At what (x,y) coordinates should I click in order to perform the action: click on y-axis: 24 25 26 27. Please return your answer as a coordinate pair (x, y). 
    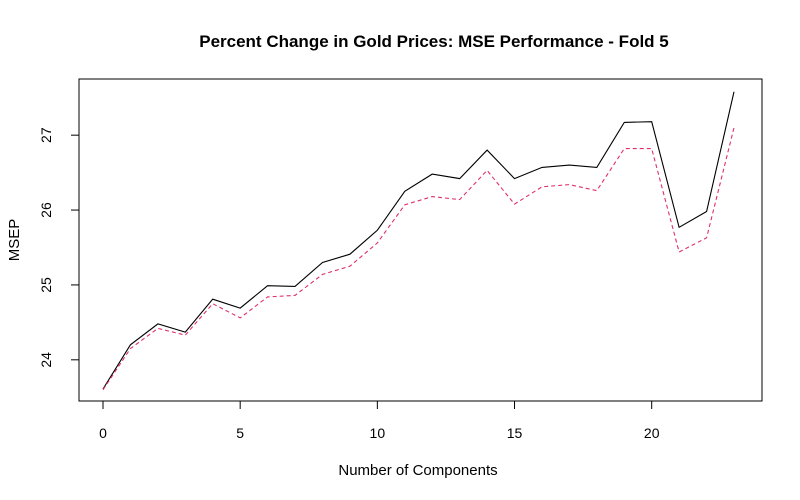
    Looking at the image, I should click on (59, 247).